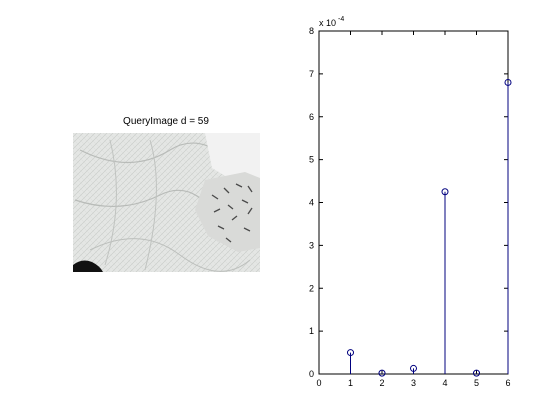  I want to click on query-photo, so click(166, 202).